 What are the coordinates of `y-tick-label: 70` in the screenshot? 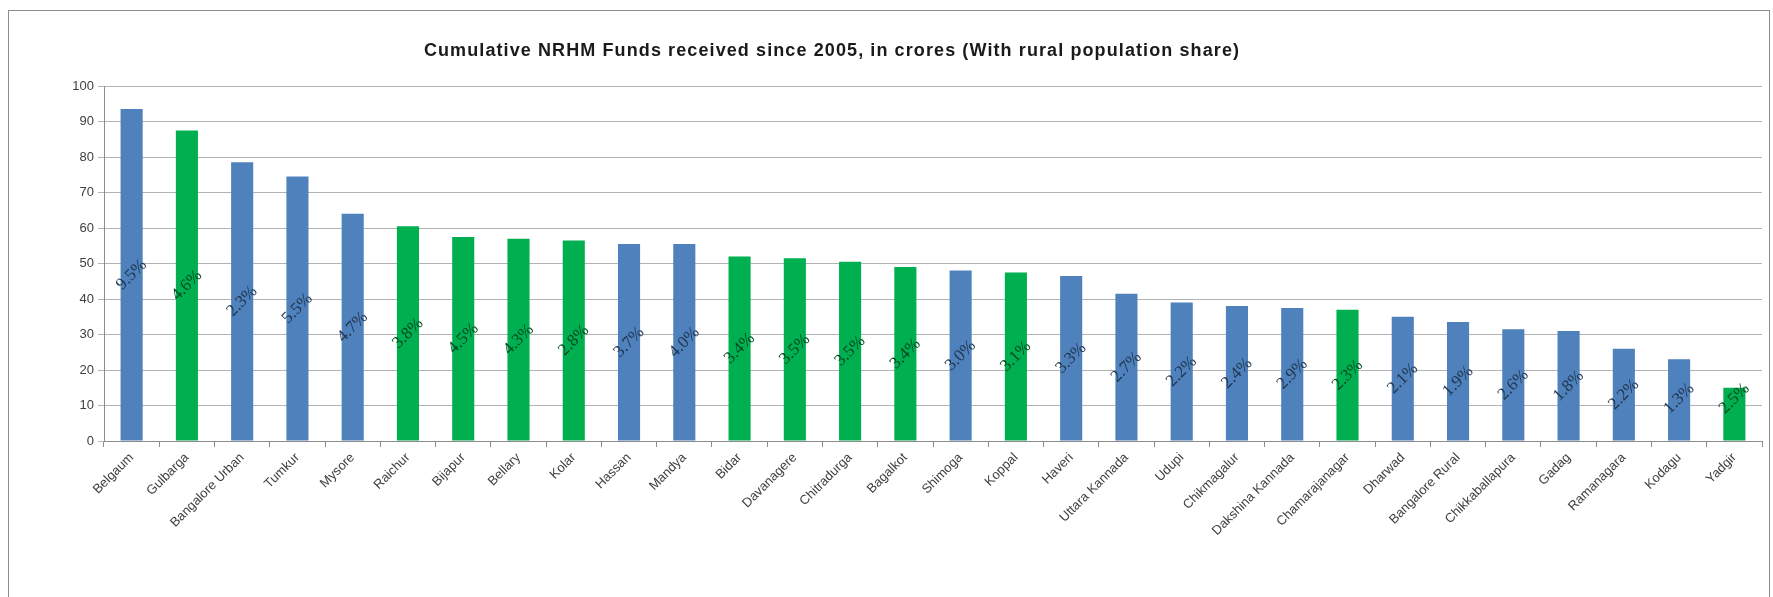 It's located at (86, 192).